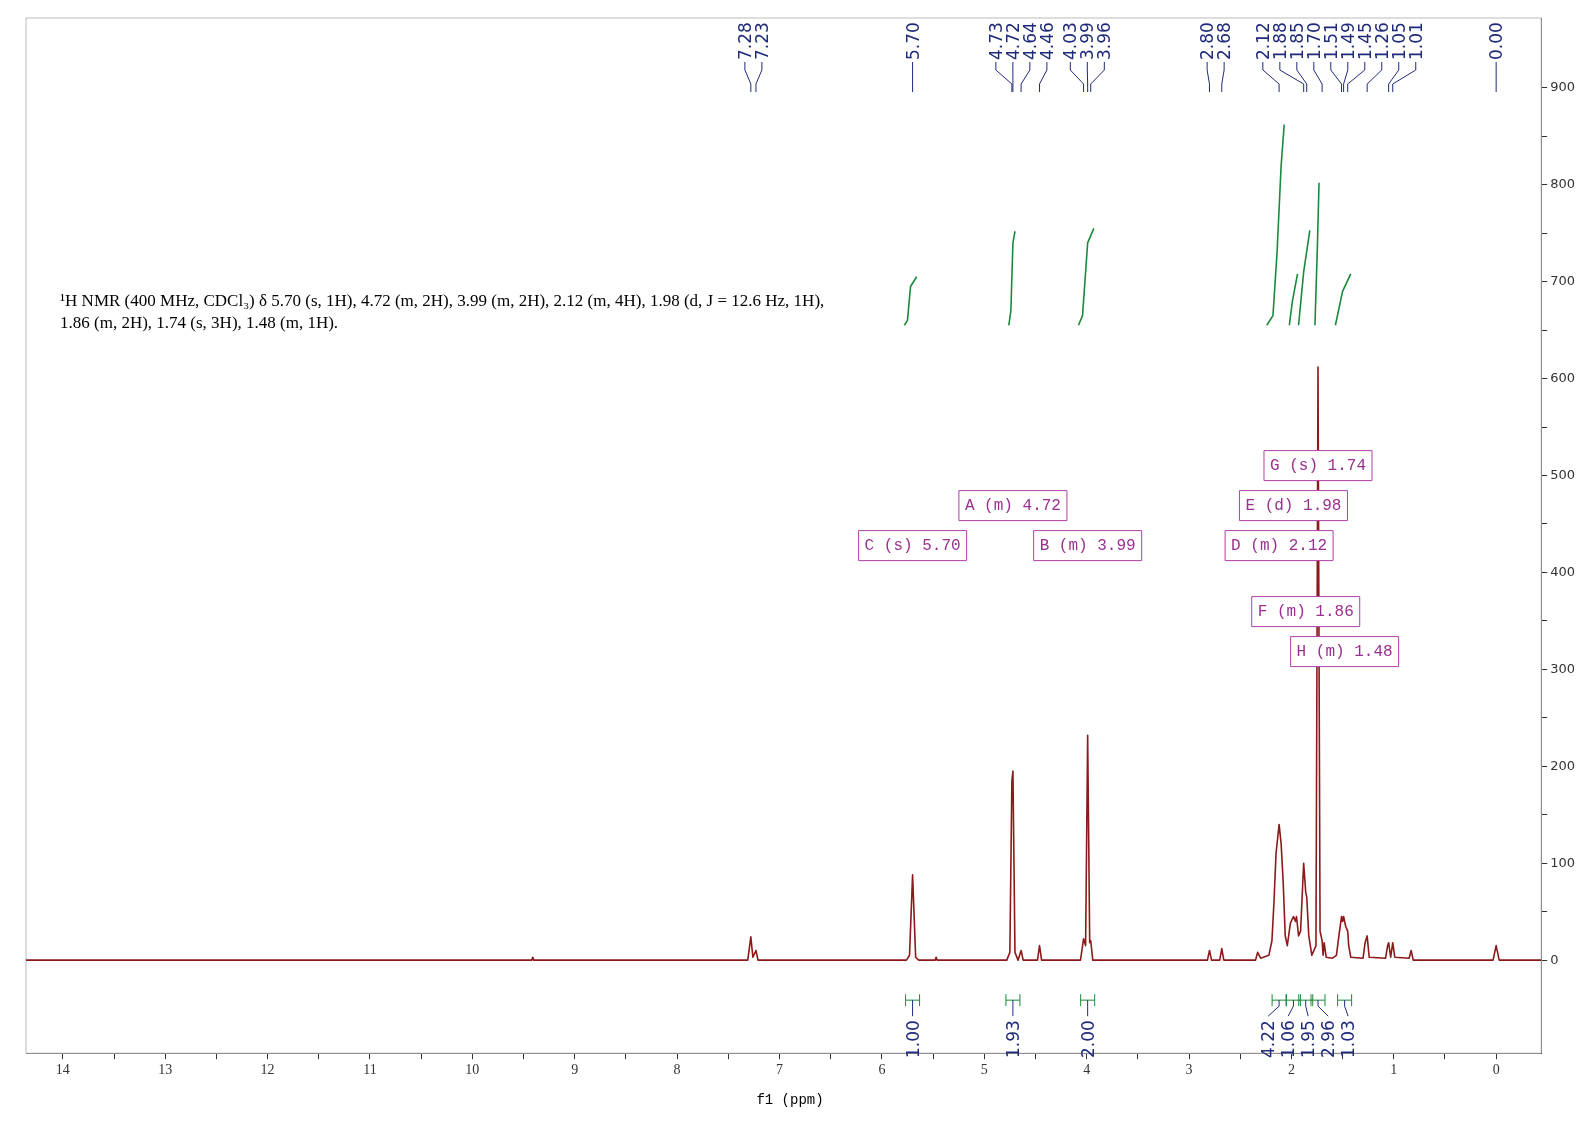 Image resolution: width=1590 pixels, height=1124 pixels. Describe the element at coordinates (1563, 668) in the screenshot. I see `y-tick-label: 300` at that location.